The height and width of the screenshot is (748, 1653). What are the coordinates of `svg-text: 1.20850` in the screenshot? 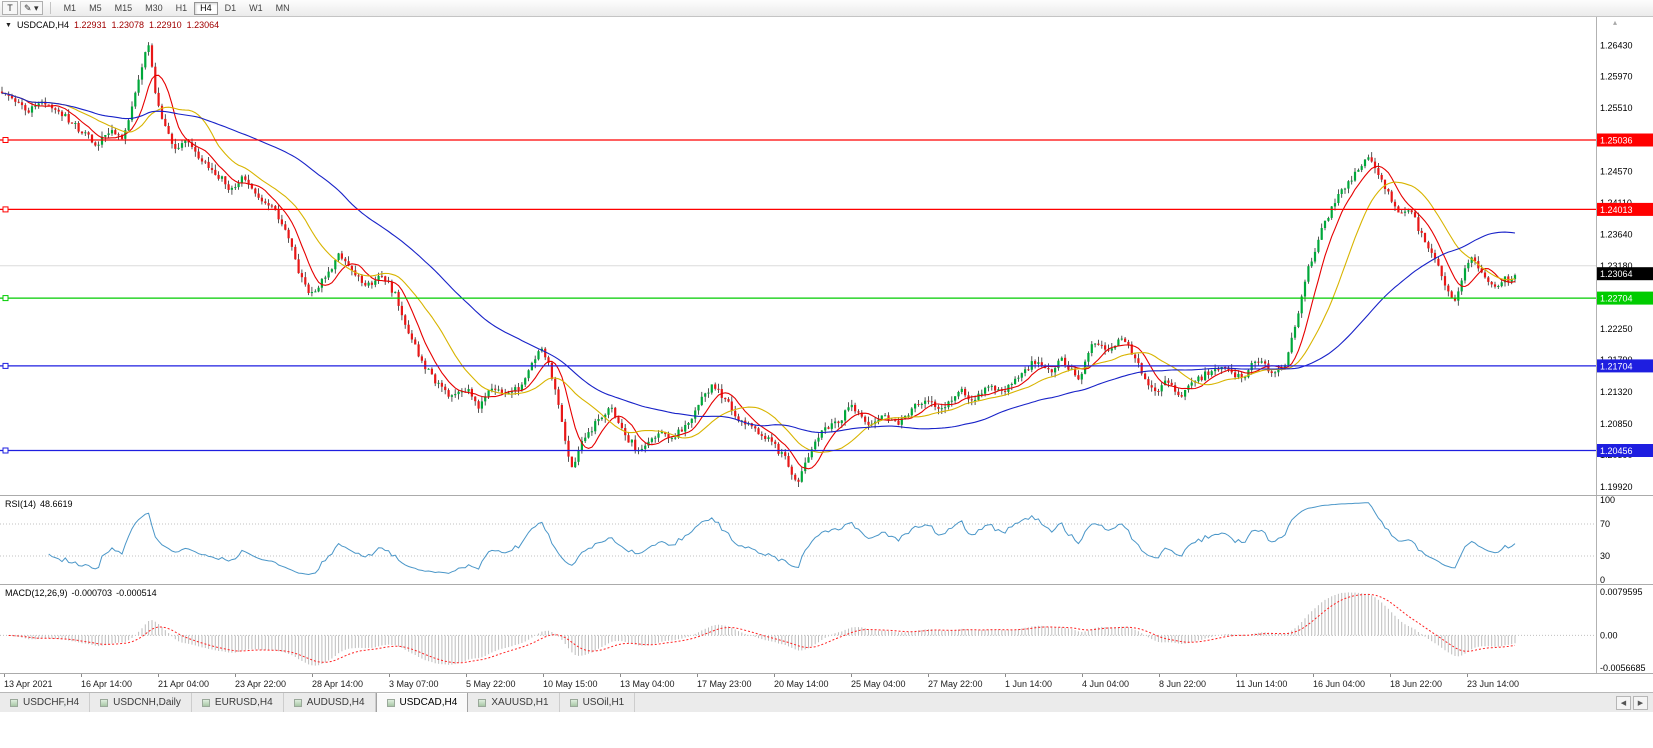 It's located at (1616, 424).